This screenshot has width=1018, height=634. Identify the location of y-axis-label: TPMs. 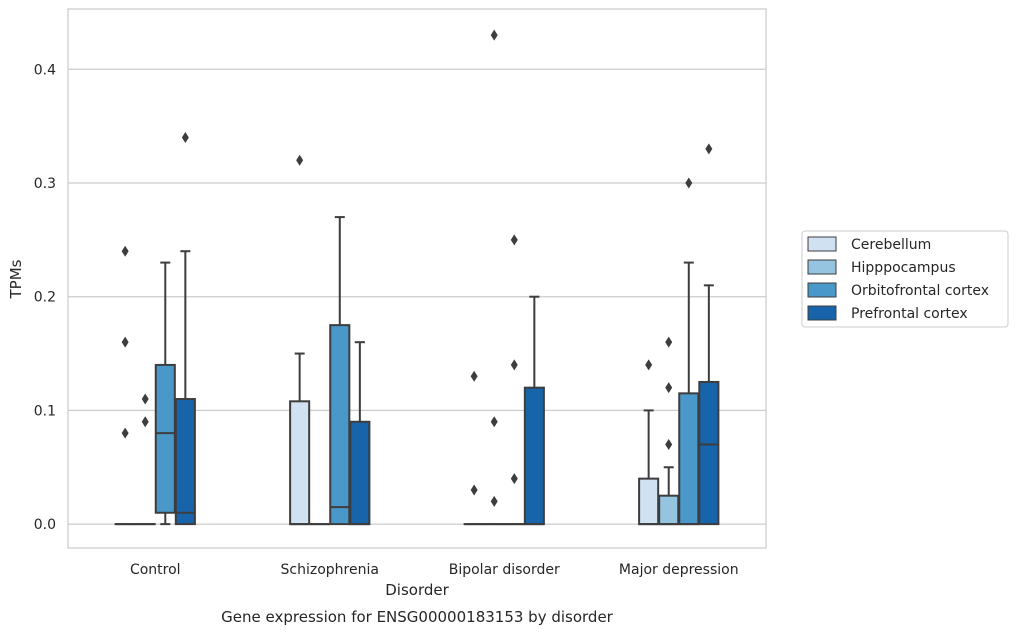
(16, 279).